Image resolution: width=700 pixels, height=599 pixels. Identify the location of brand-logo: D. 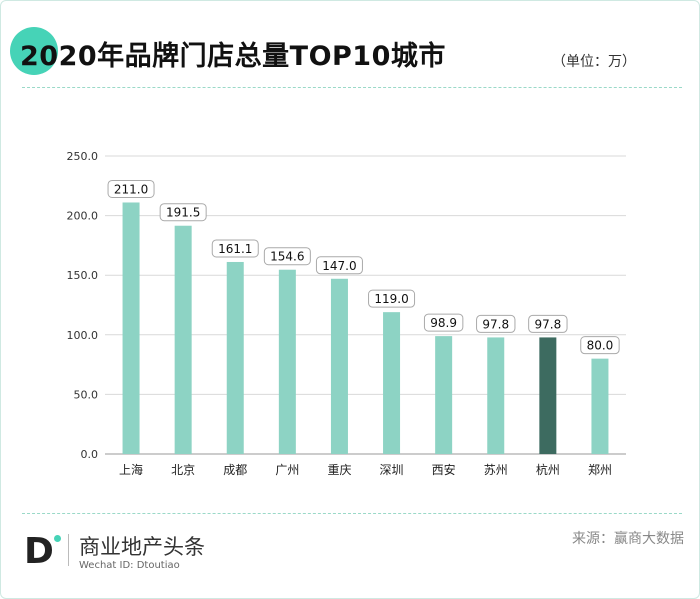
(39, 551).